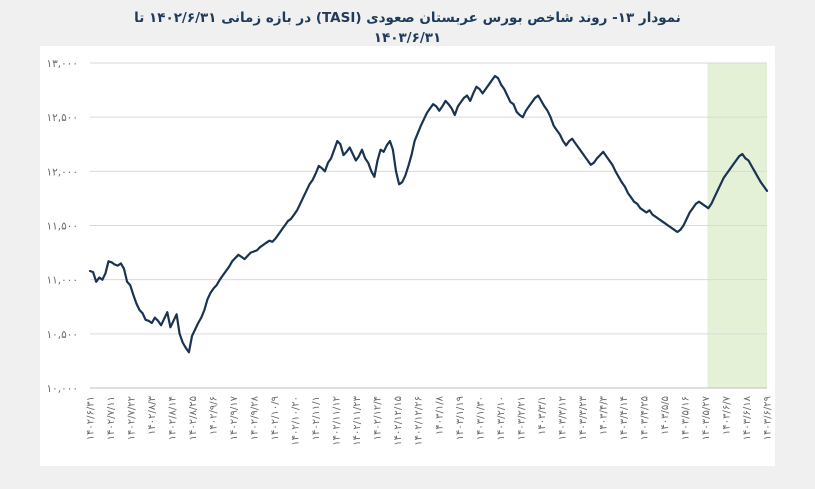 The image size is (815, 489). Describe the element at coordinates (398, 421) in the screenshot. I see `x-tick-label: ۱۴۰۲/۱۲/۱۵` at that location.